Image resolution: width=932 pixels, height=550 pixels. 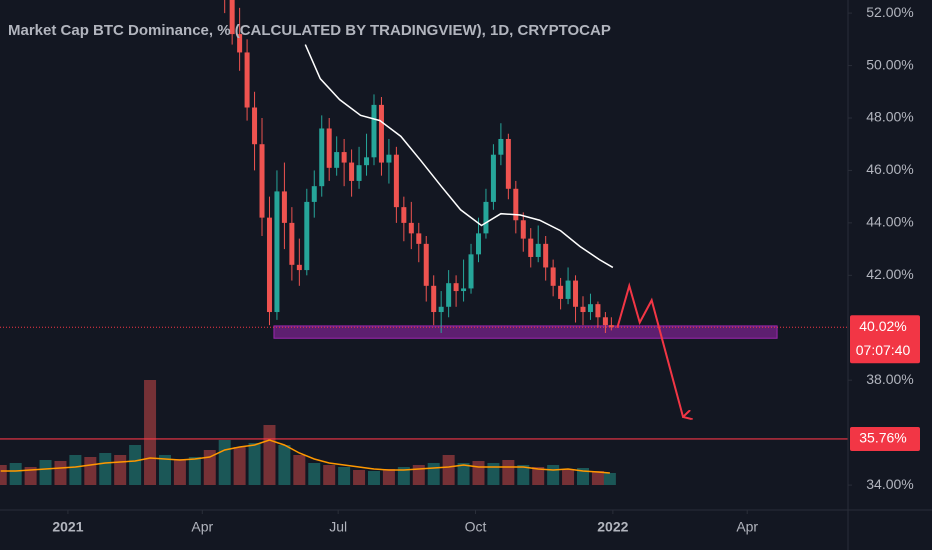 I want to click on y-tick-label: 42.00%, so click(x=889, y=274).